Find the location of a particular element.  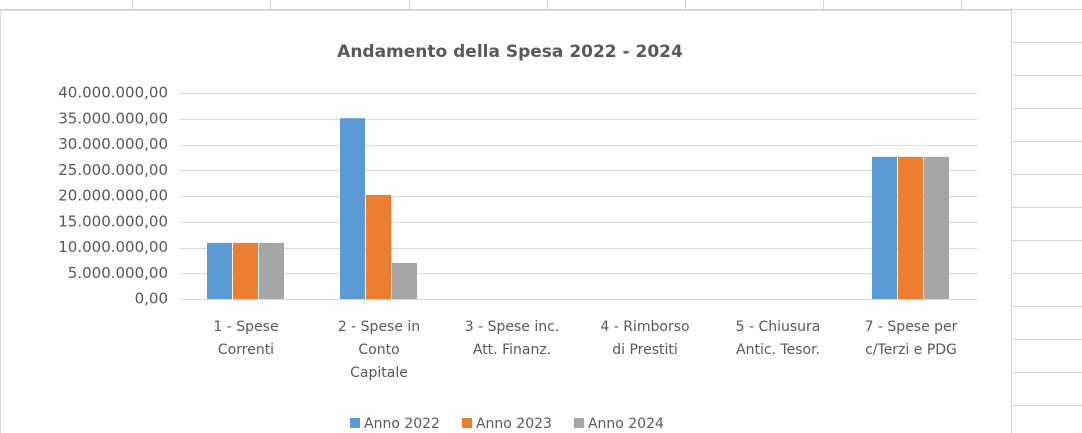

x-tick-label: 2 - Spese in Conto Capitale is located at coordinates (379, 350).